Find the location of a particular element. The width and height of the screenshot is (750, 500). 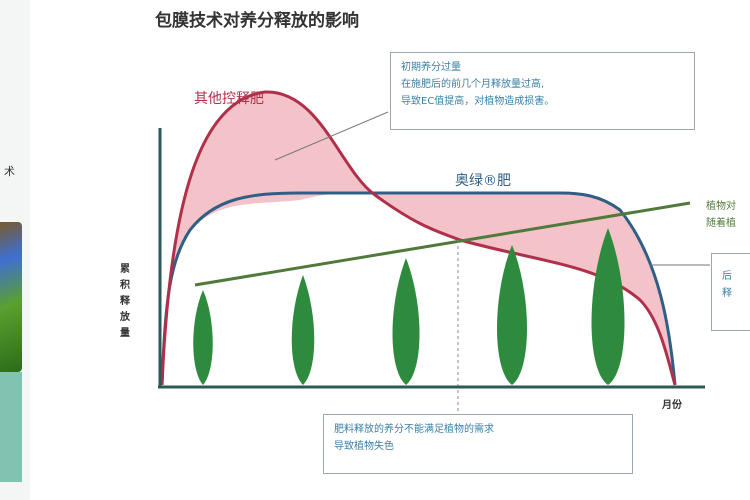

y-axis-label: 累积释放量 is located at coordinates (125, 301).